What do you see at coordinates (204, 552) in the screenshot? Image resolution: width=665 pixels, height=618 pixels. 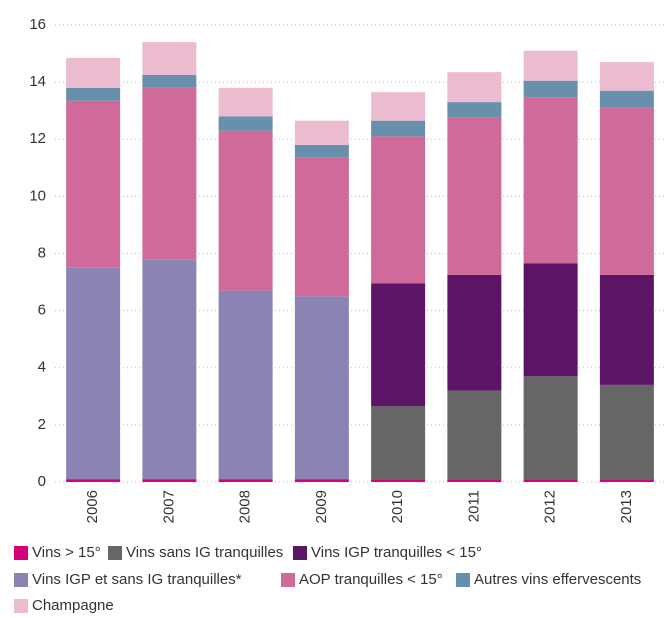 I see `legend-label: Vins sans IG tranquilles` at bounding box center [204, 552].